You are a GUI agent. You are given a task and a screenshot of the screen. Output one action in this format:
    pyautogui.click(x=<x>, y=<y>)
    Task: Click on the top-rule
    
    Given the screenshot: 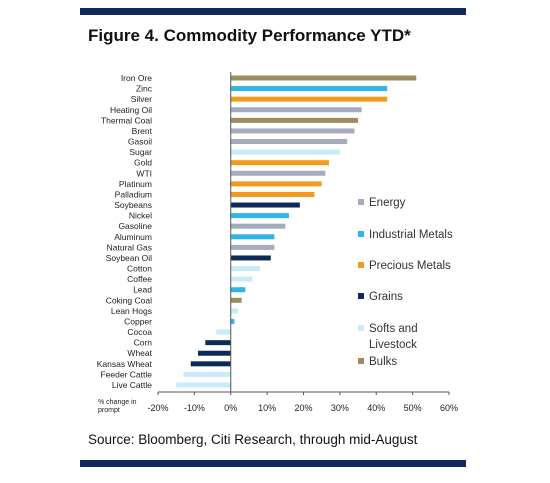 What is the action you would take?
    pyautogui.click(x=273, y=11)
    